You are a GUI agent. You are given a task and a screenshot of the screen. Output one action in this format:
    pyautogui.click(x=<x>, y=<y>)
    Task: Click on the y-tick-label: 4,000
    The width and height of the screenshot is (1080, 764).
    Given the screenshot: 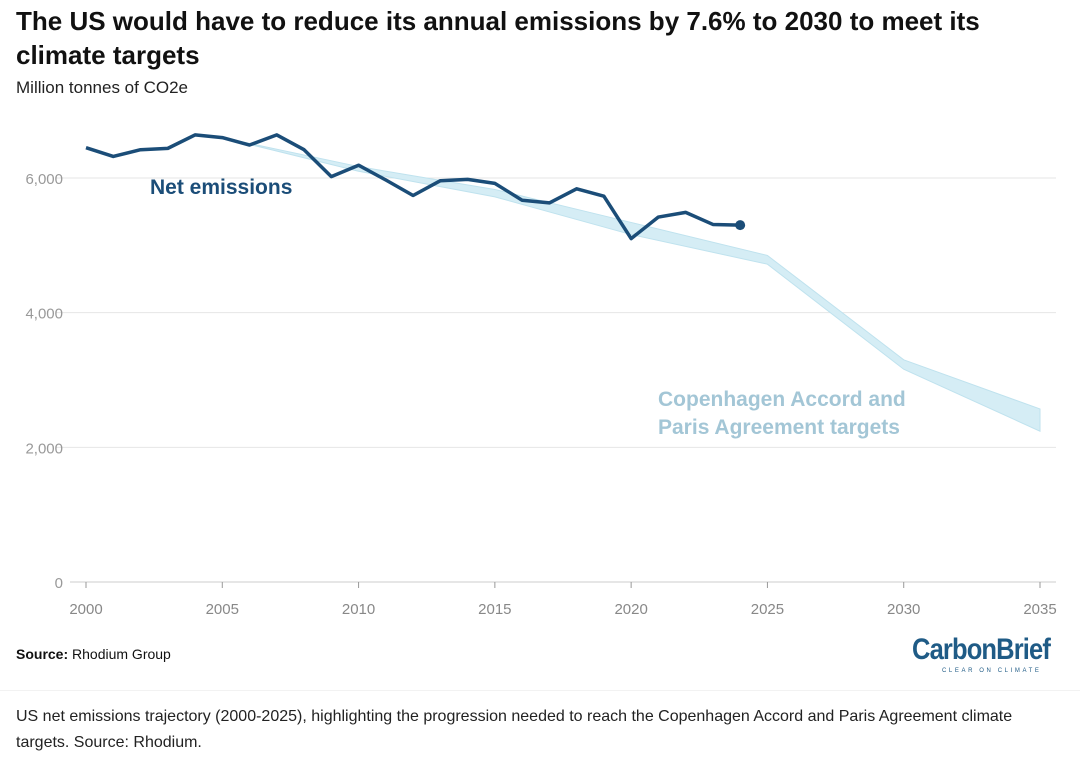 What is the action you would take?
    pyautogui.click(x=44, y=314)
    